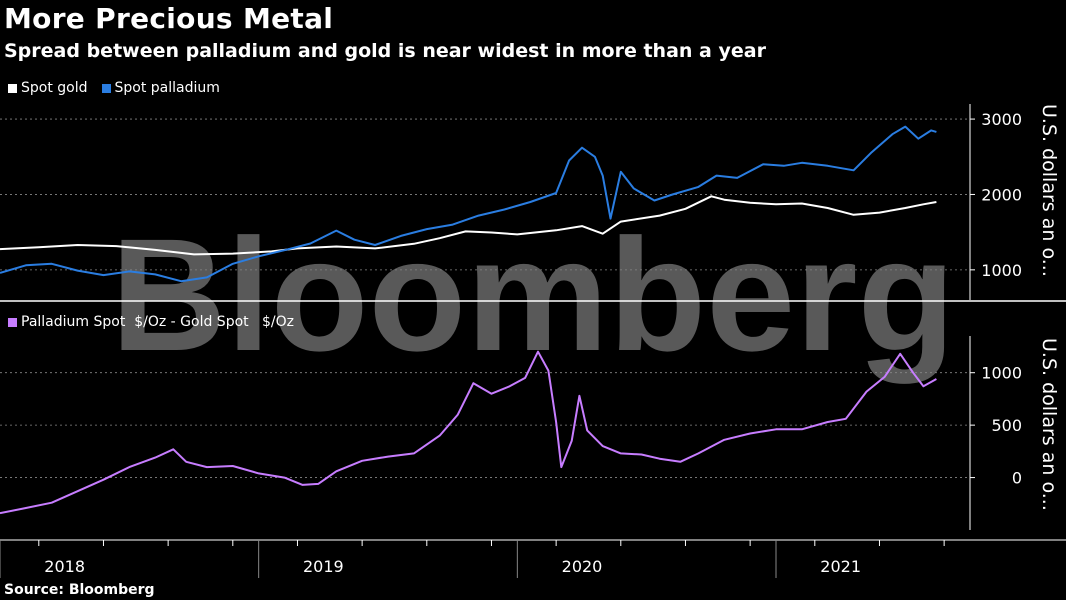  I want to click on y-tick-label: 2000, so click(1001, 194).